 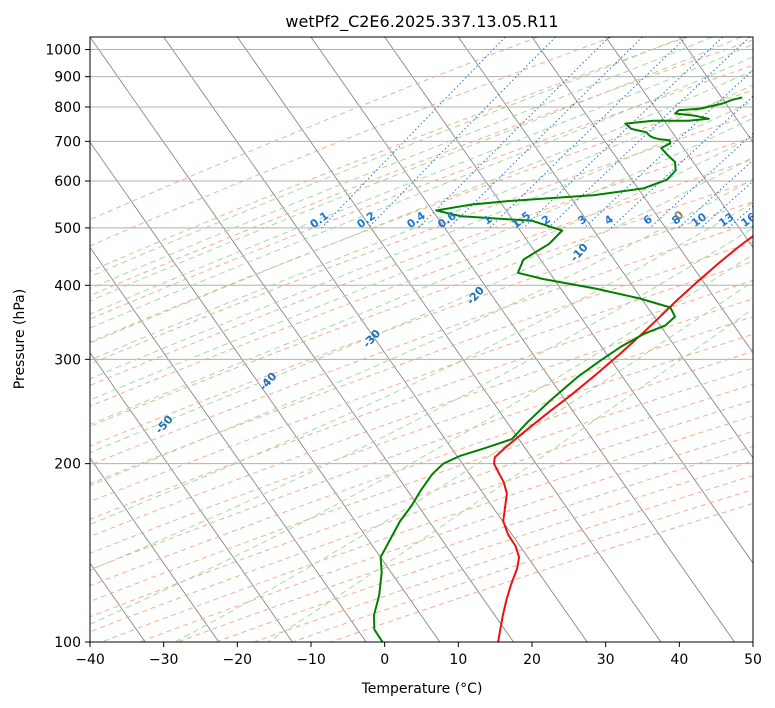 I want to click on x-axis-title: Temperature (°C), so click(x=422, y=689).